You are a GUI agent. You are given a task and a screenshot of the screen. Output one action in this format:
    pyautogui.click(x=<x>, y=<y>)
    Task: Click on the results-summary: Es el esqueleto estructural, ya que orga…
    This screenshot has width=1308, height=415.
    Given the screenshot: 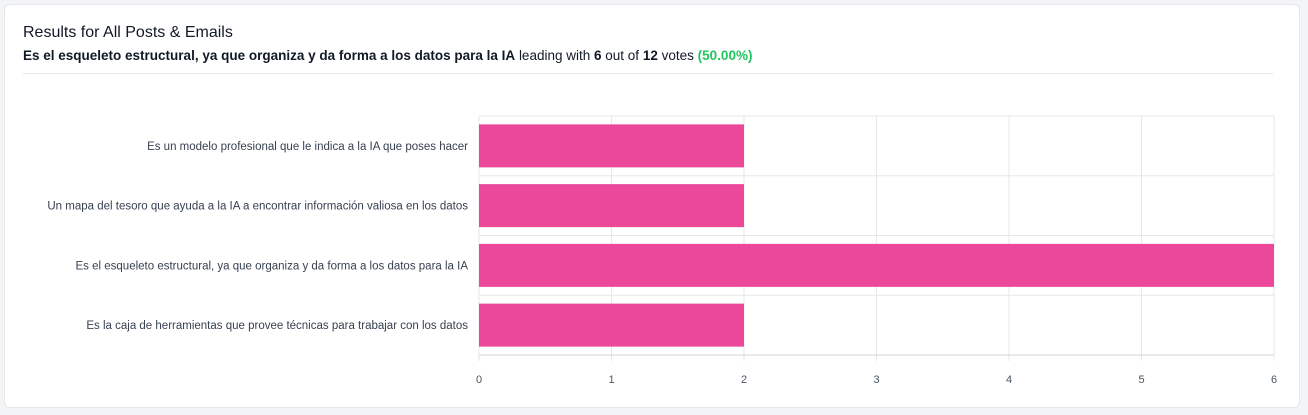 What is the action you would take?
    pyautogui.click(x=387, y=55)
    